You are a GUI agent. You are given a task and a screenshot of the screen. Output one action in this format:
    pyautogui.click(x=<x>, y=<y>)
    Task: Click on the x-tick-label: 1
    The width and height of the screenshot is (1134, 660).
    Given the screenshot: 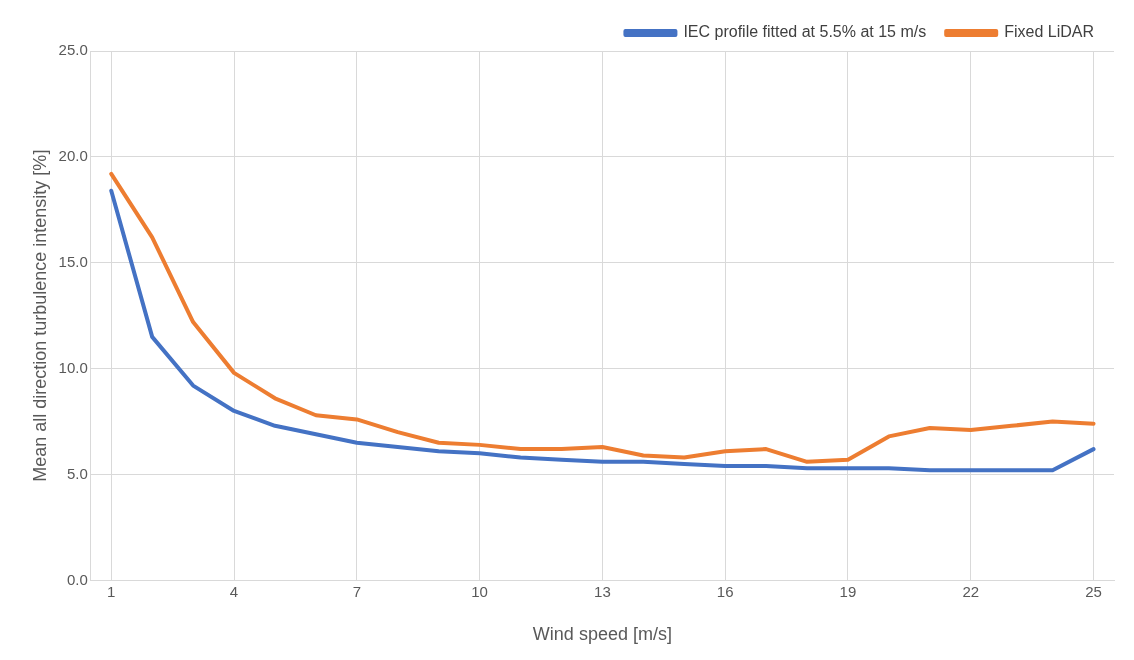 What is the action you would take?
    pyautogui.click(x=111, y=591)
    